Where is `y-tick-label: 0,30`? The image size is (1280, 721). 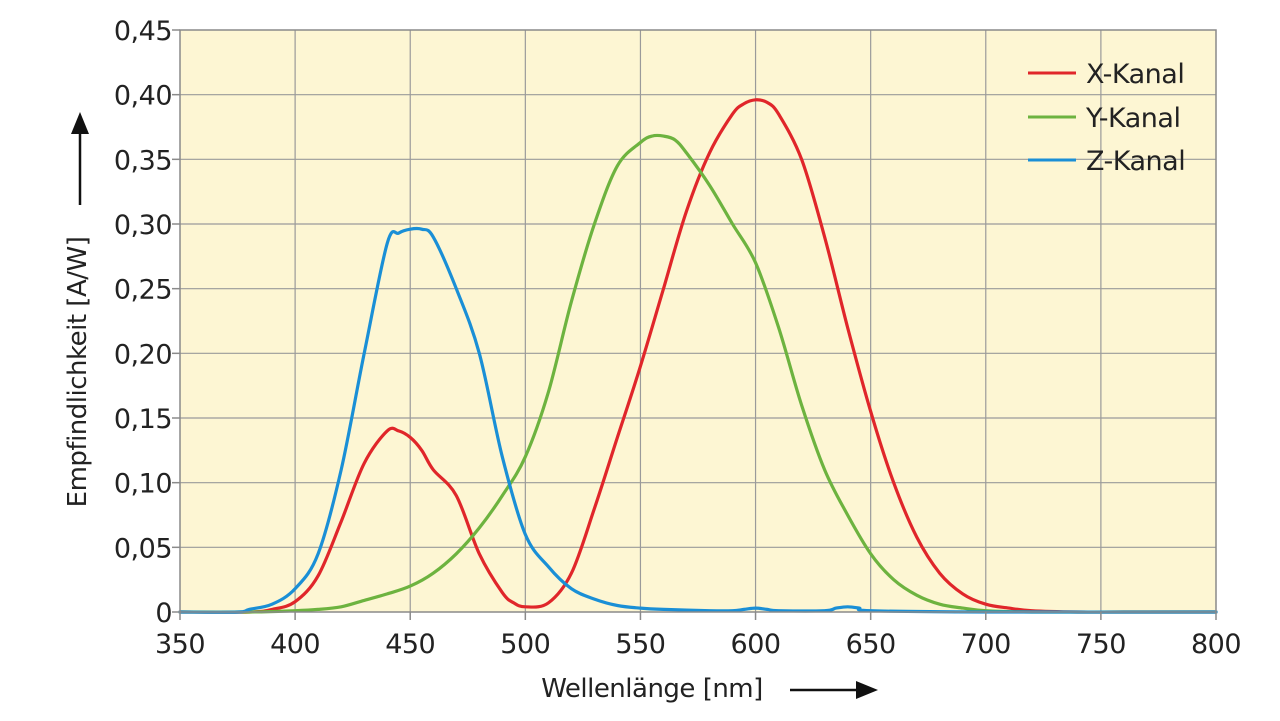
y-tick-label: 0,30 is located at coordinates (143, 225).